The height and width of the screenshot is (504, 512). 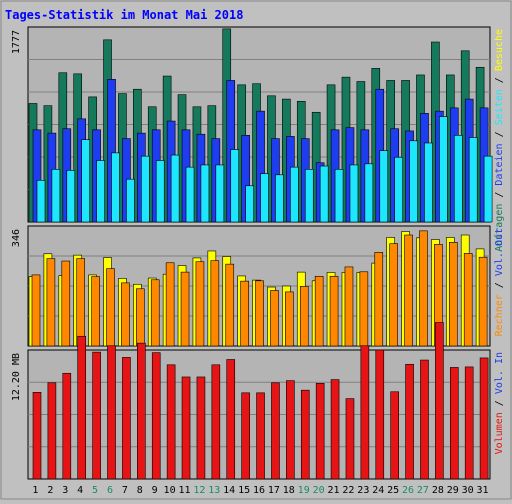 What do you see at coordinates (184, 490) in the screenshot?
I see `x-tick-label: 11` at bounding box center [184, 490].